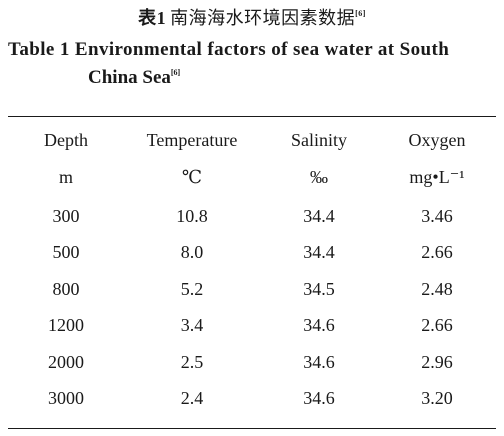 The width and height of the screenshot is (504, 436). Describe the element at coordinates (192, 325) in the screenshot. I see `cell-temperature: 3.4` at that location.